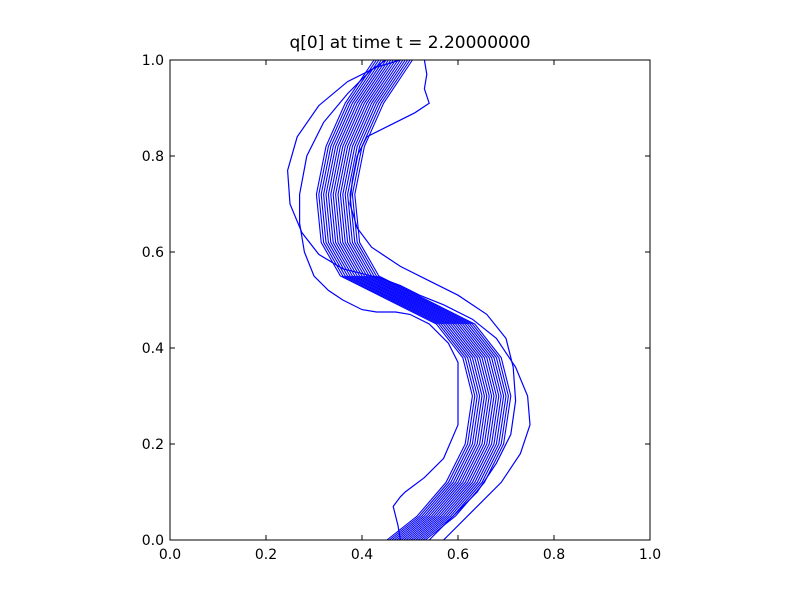 This screenshot has height=600, width=800. What do you see at coordinates (362, 555) in the screenshot?
I see `x-tick-label: 0.4` at bounding box center [362, 555].